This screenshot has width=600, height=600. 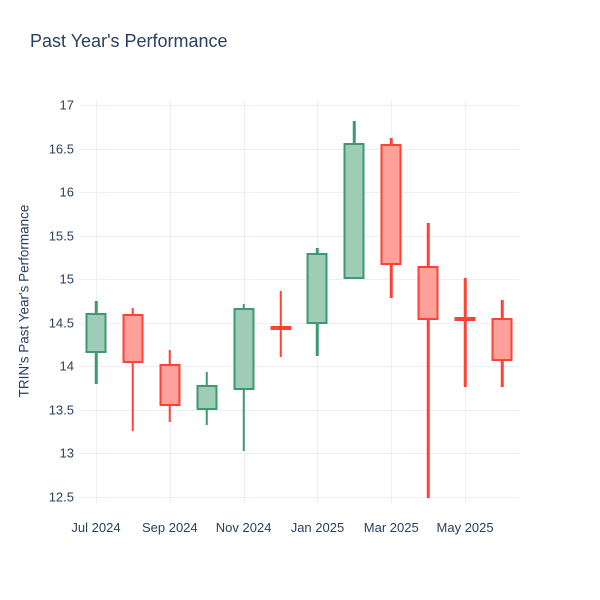 I want to click on y-tick-label: 14.5, so click(x=61, y=323).